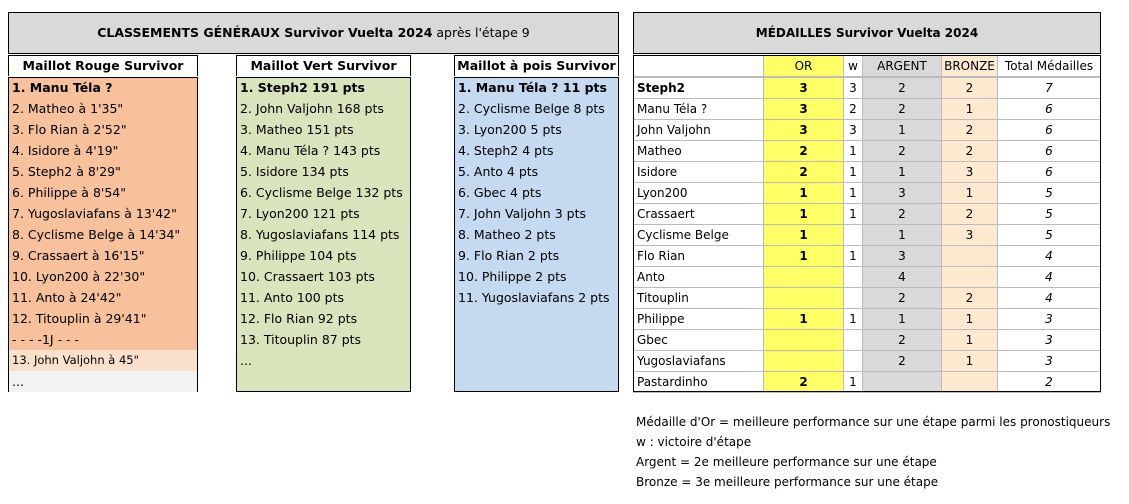 Image resolution: width=1129 pixels, height=504 pixels. What do you see at coordinates (698, 193) in the screenshot?
I see `player-name: Lyon200` at bounding box center [698, 193].